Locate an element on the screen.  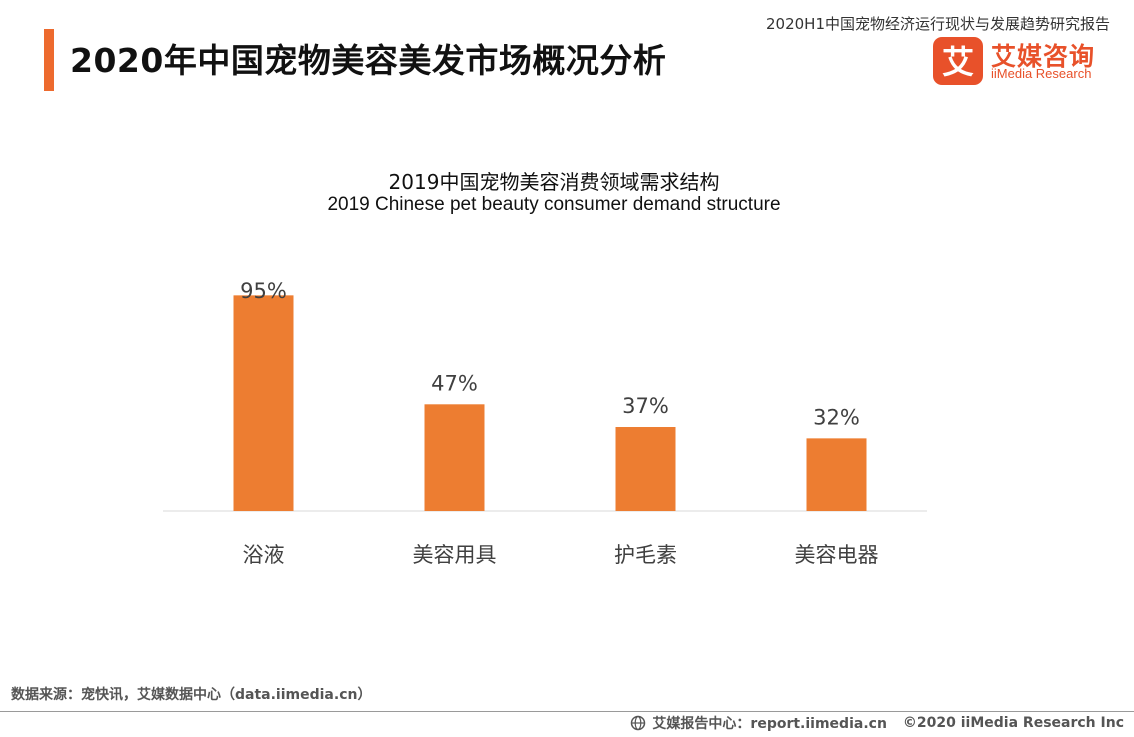
title-accent-bar is located at coordinates (49, 60).